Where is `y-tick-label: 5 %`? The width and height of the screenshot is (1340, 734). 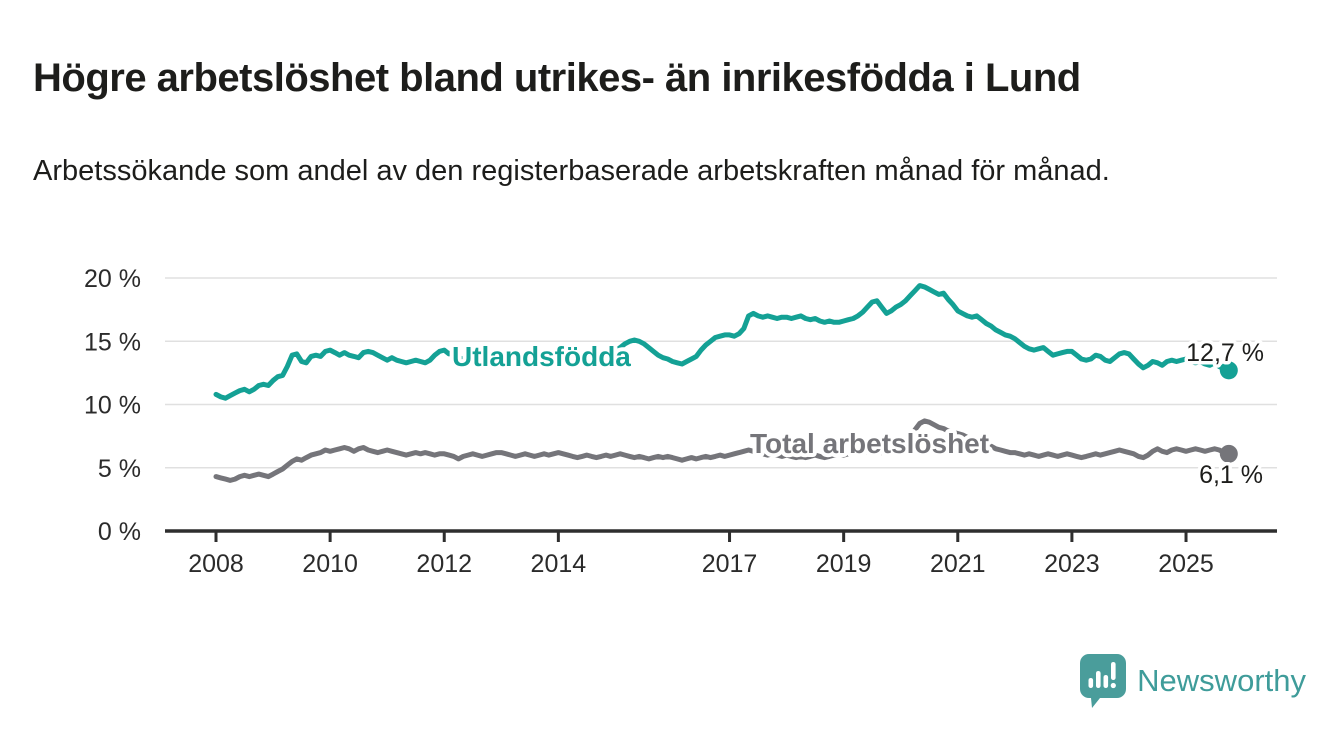 y-tick-label: 5 % is located at coordinates (119, 469).